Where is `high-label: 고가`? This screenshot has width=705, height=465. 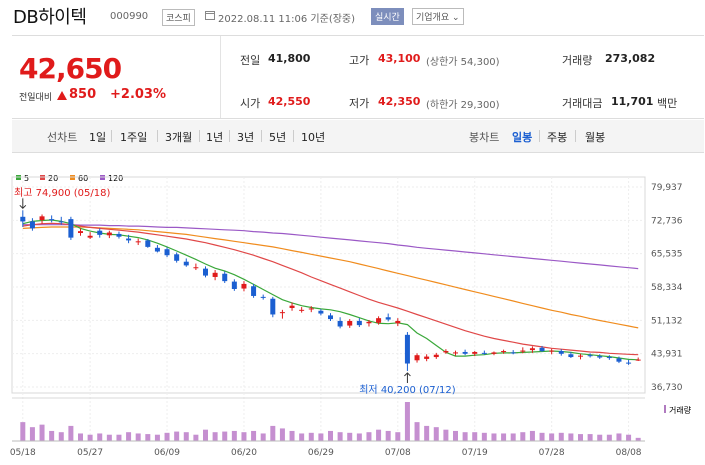 high-label: 고가 is located at coordinates (359, 60).